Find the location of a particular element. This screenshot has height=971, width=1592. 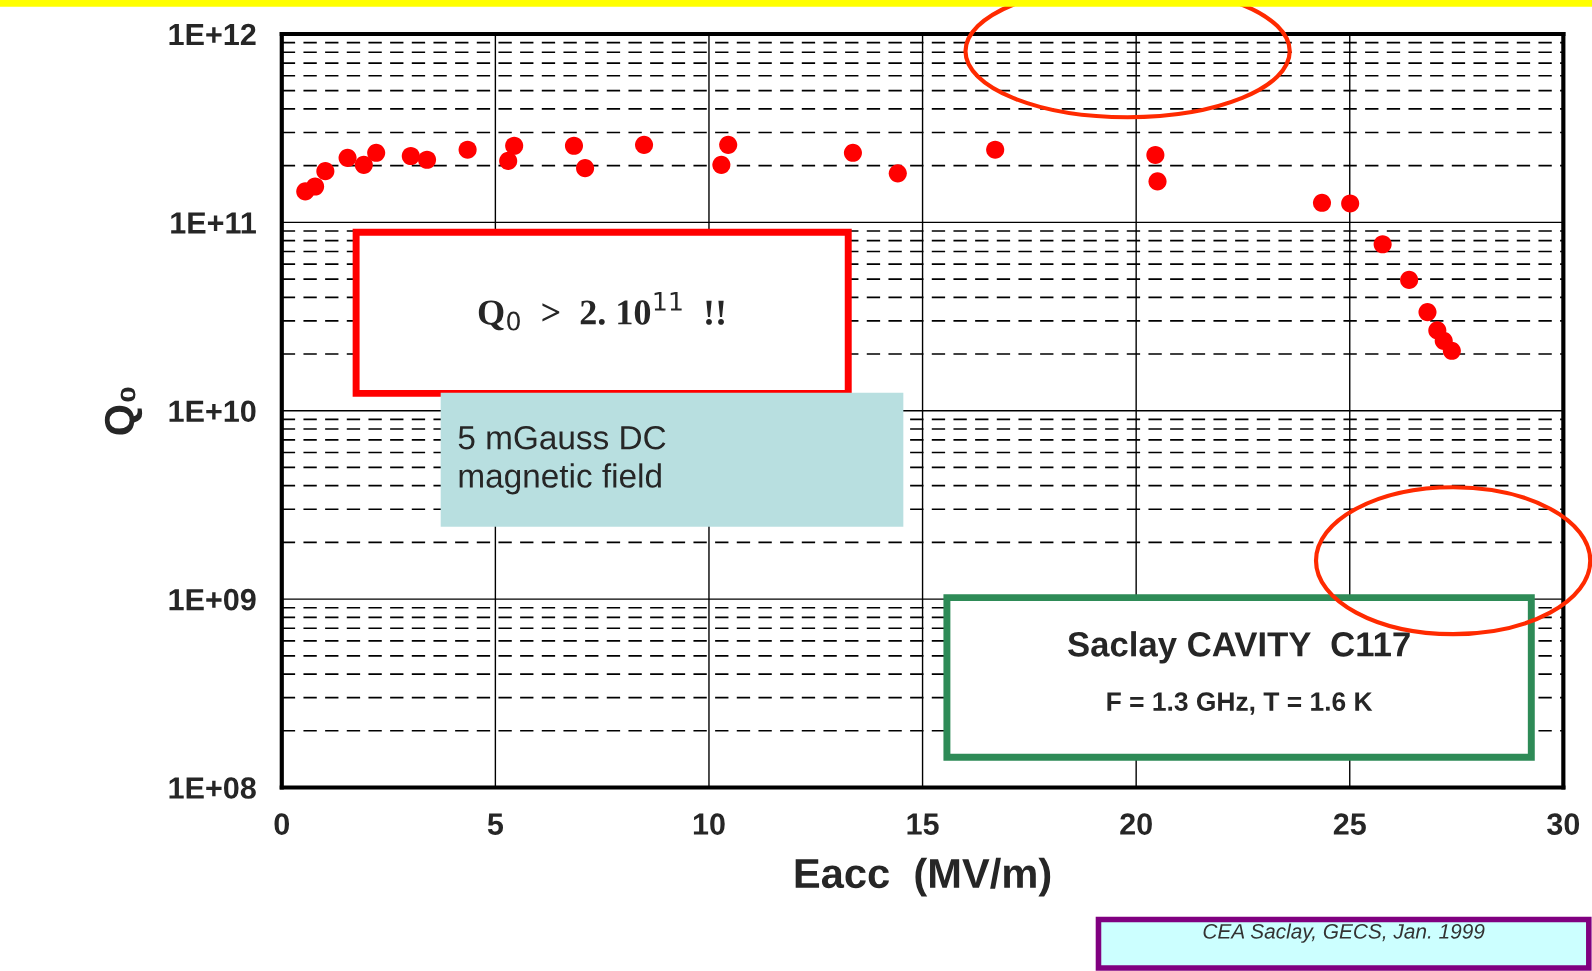

text: CEA Saclay, GECS, Jan. 1999 is located at coordinates (1344, 933).